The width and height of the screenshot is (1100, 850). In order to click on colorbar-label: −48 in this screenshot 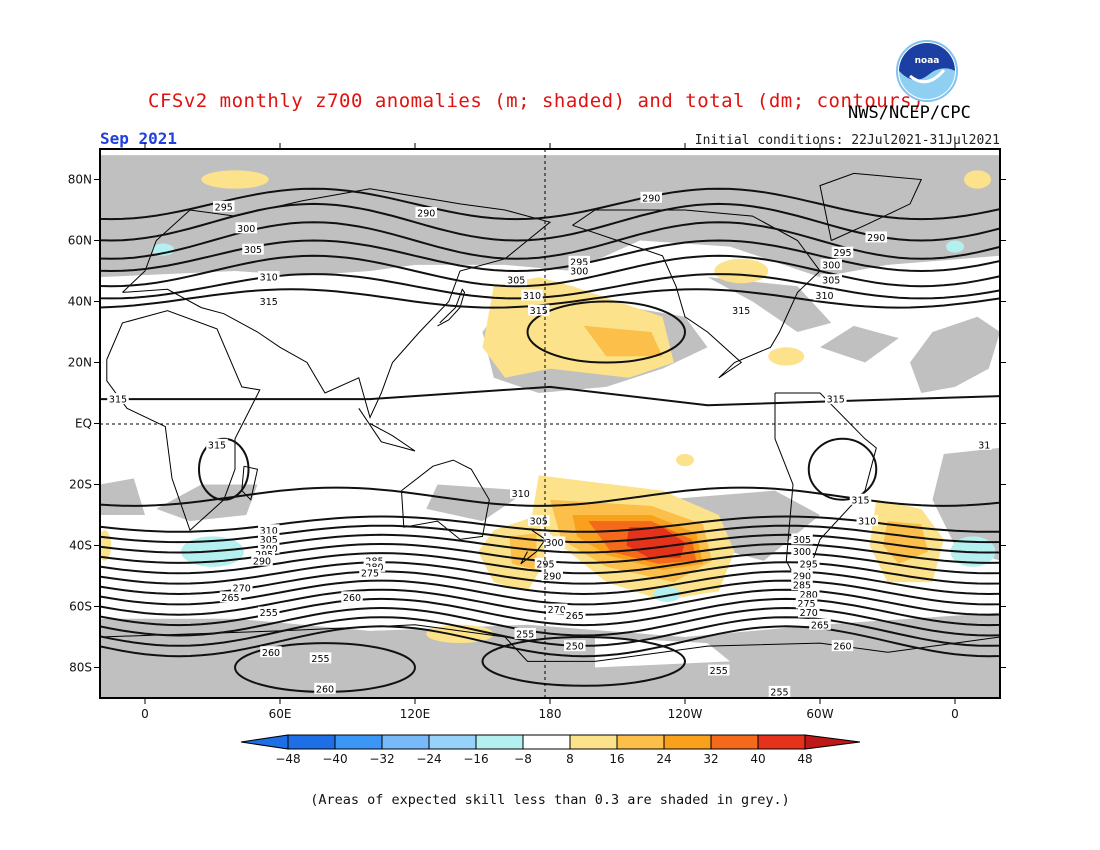, I will do `click(287, 759)`.